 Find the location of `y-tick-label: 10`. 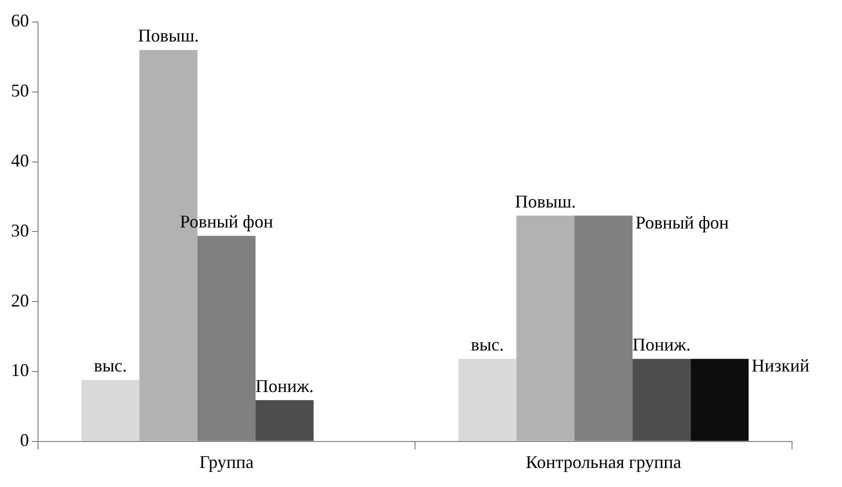

y-tick-label: 10 is located at coordinates (20, 370).